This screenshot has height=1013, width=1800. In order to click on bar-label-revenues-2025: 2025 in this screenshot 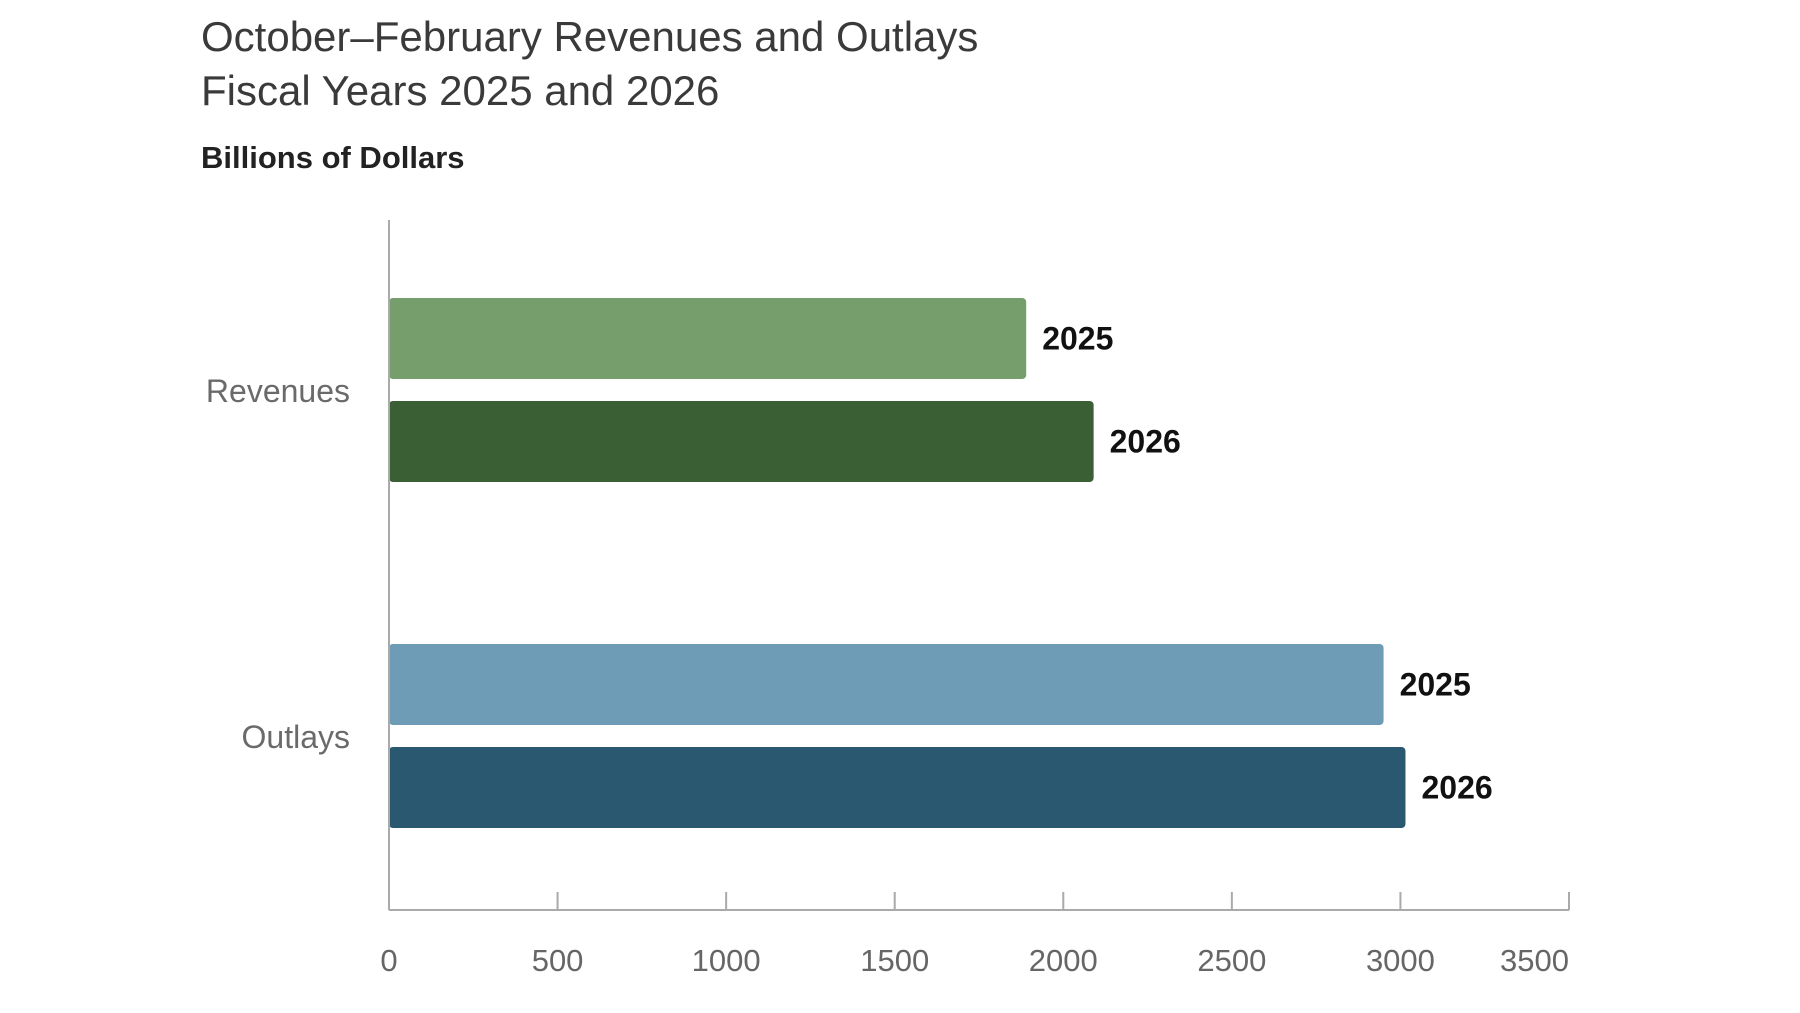, I will do `click(1077, 339)`.